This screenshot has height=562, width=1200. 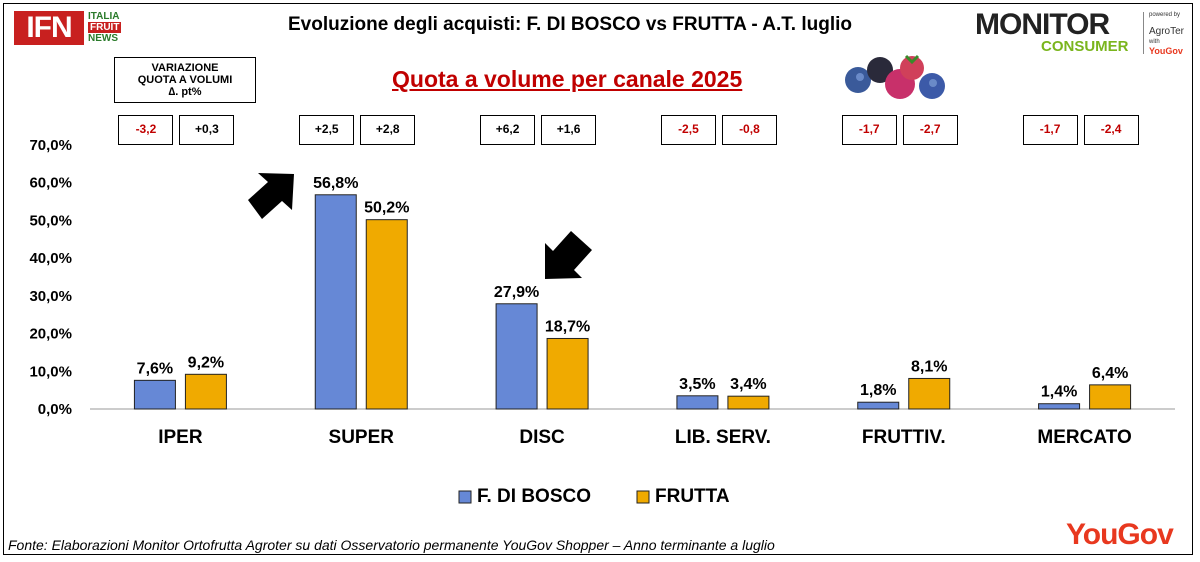 I want to click on x-tick-label: SUPER, so click(x=362, y=437).